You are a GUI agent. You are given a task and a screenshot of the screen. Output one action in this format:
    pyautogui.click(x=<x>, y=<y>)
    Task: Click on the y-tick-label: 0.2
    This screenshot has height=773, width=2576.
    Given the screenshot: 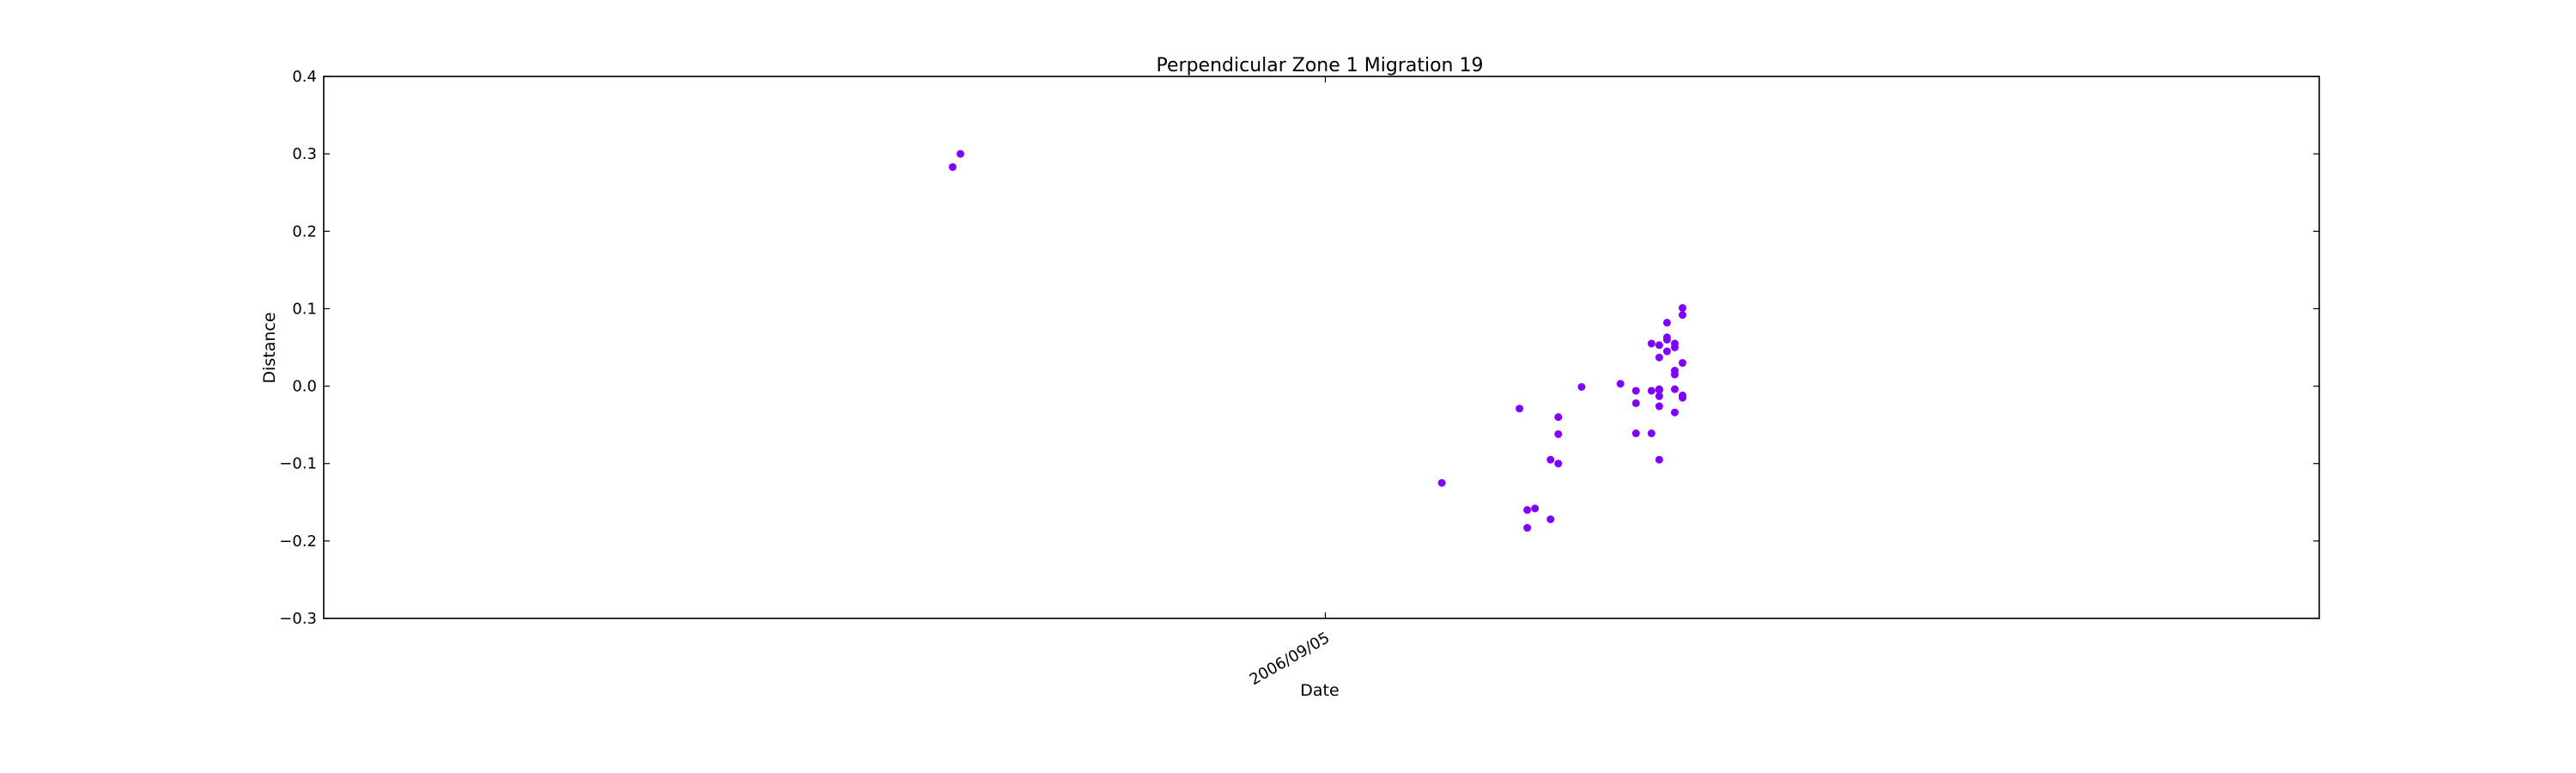 What is the action you would take?
    pyautogui.click(x=304, y=231)
    